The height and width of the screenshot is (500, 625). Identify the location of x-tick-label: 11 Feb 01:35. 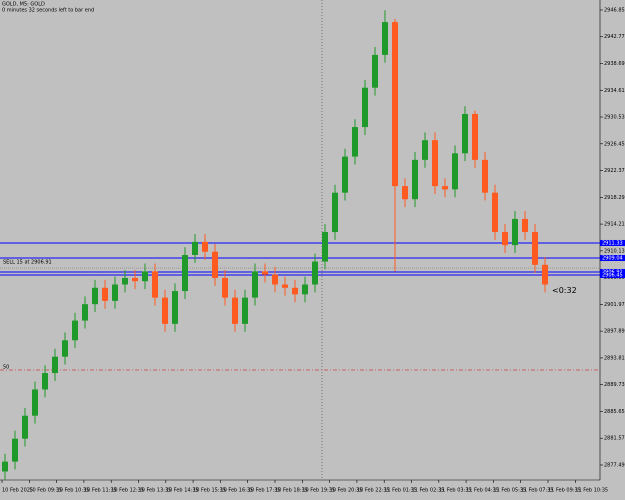
(400, 491).